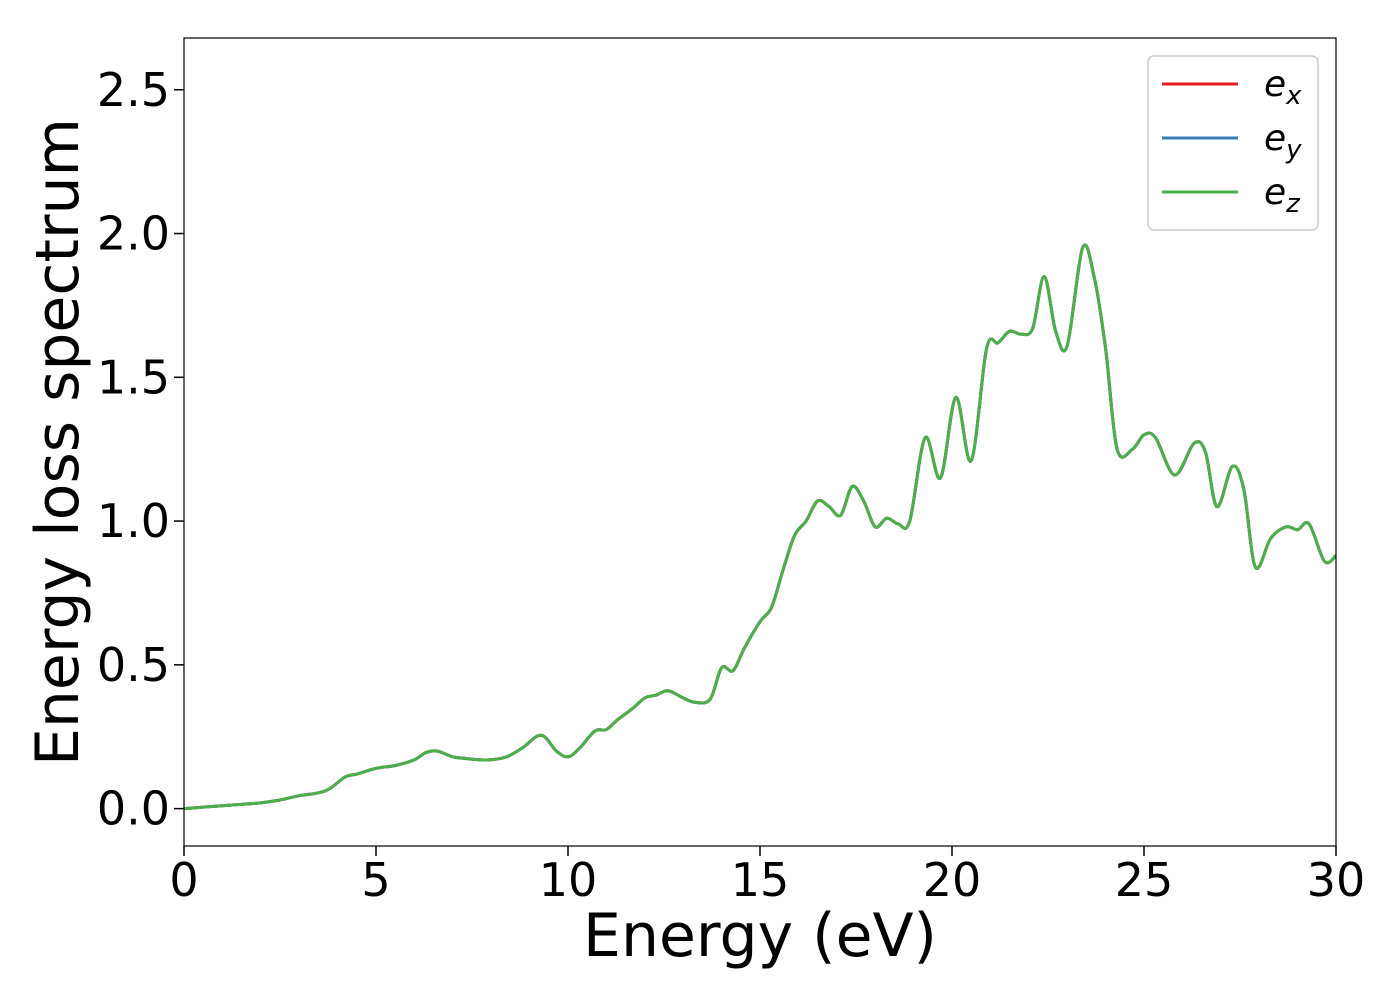 The width and height of the screenshot is (1400, 1000). I want to click on y-tick-label: 2.5, so click(133, 90).